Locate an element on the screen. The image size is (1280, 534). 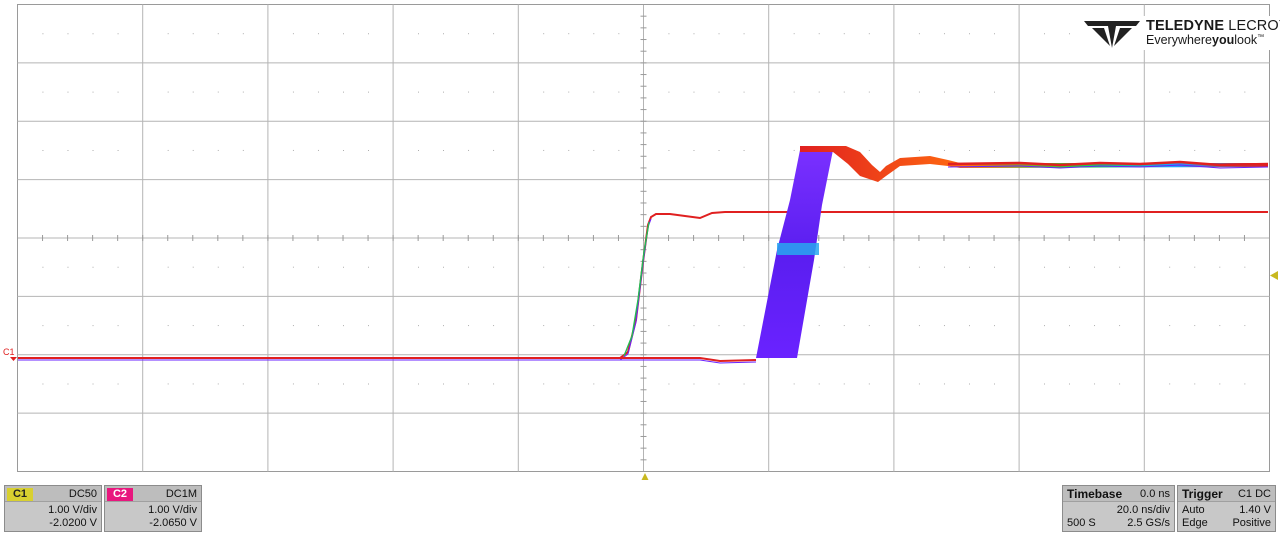
channel-descriptor-c1: C1 DC50 1.00 V/div -2.0200 V is located at coordinates (53, 508).